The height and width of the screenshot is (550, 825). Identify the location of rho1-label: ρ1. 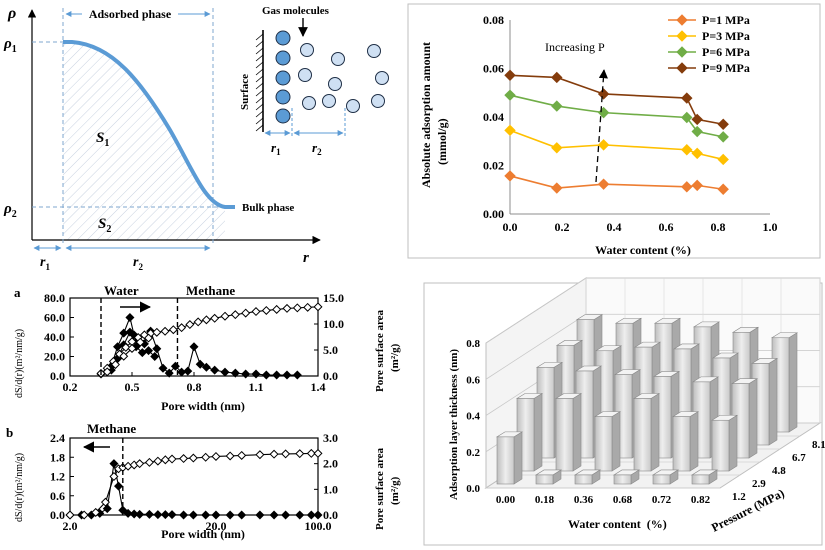
(10, 45).